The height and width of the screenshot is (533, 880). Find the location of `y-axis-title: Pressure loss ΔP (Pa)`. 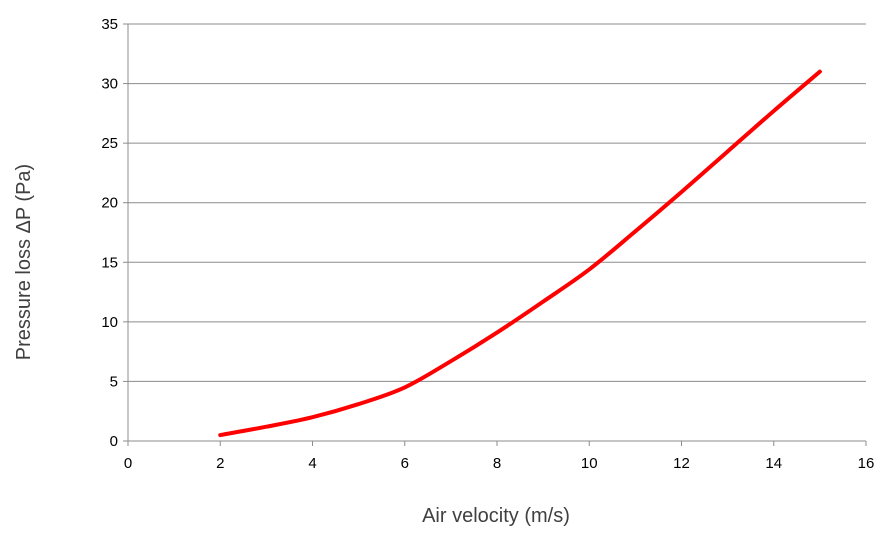

y-axis-title: Pressure loss ΔP (Pa) is located at coordinates (24, 262).